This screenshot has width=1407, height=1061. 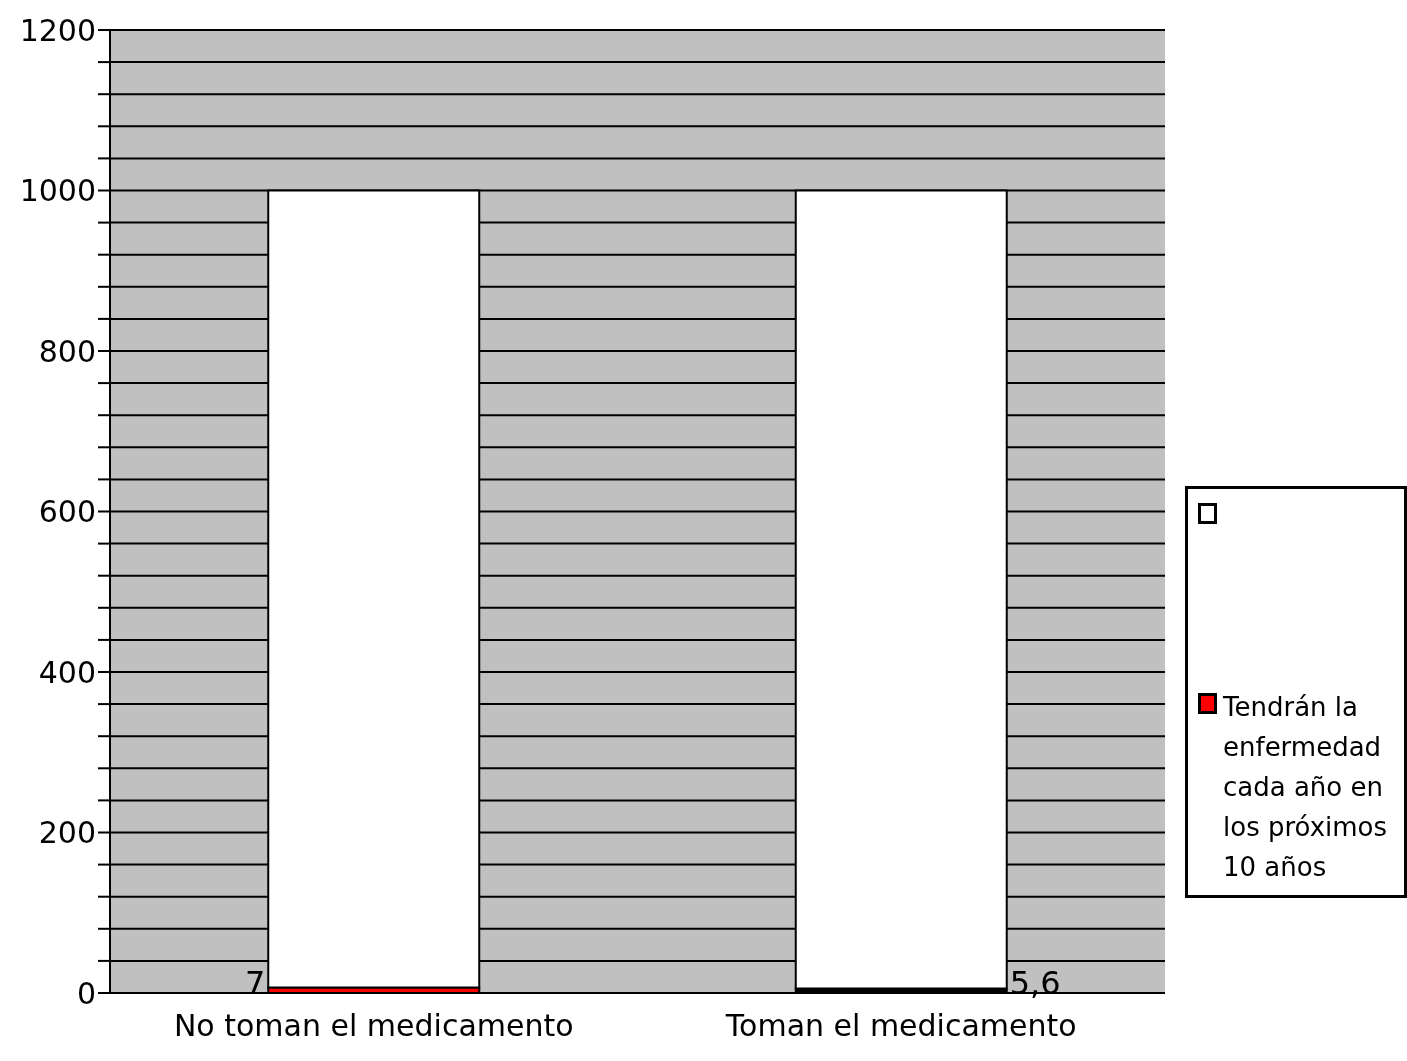 I want to click on y-tick-label: 400, so click(x=67, y=672).